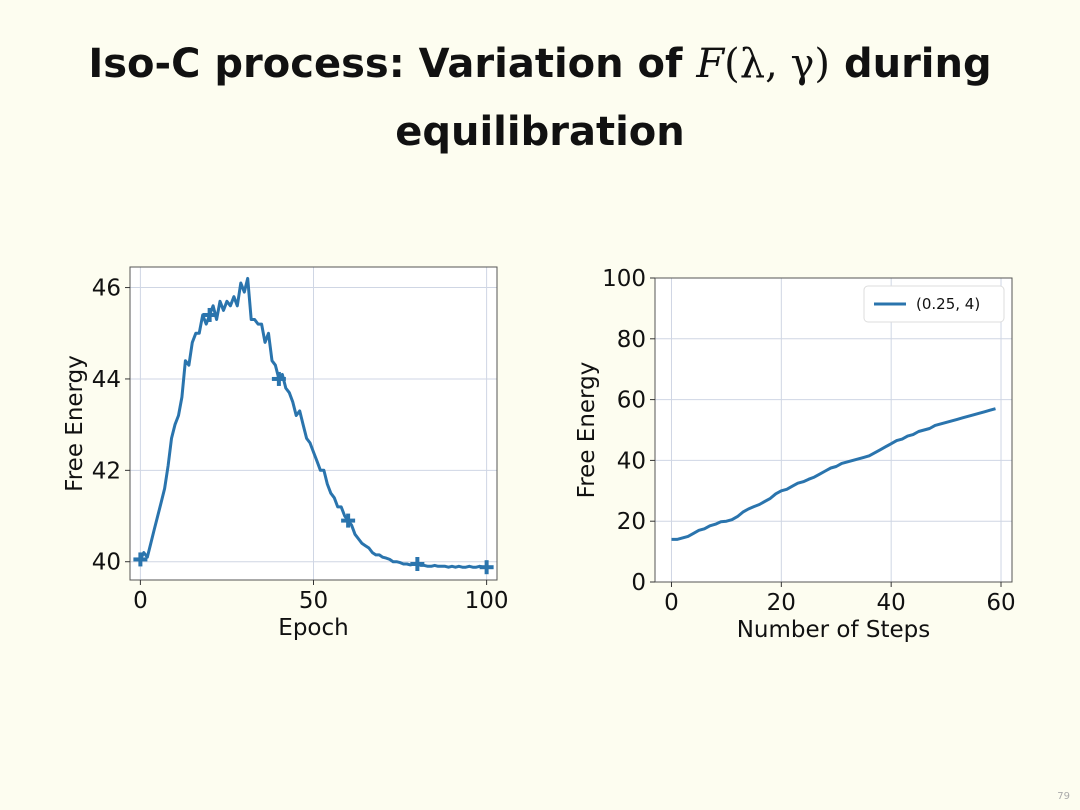 Image resolution: width=1080 pixels, height=810 pixels. What do you see at coordinates (313, 628) in the screenshot?
I see `x-axis-label: Epoch` at bounding box center [313, 628].